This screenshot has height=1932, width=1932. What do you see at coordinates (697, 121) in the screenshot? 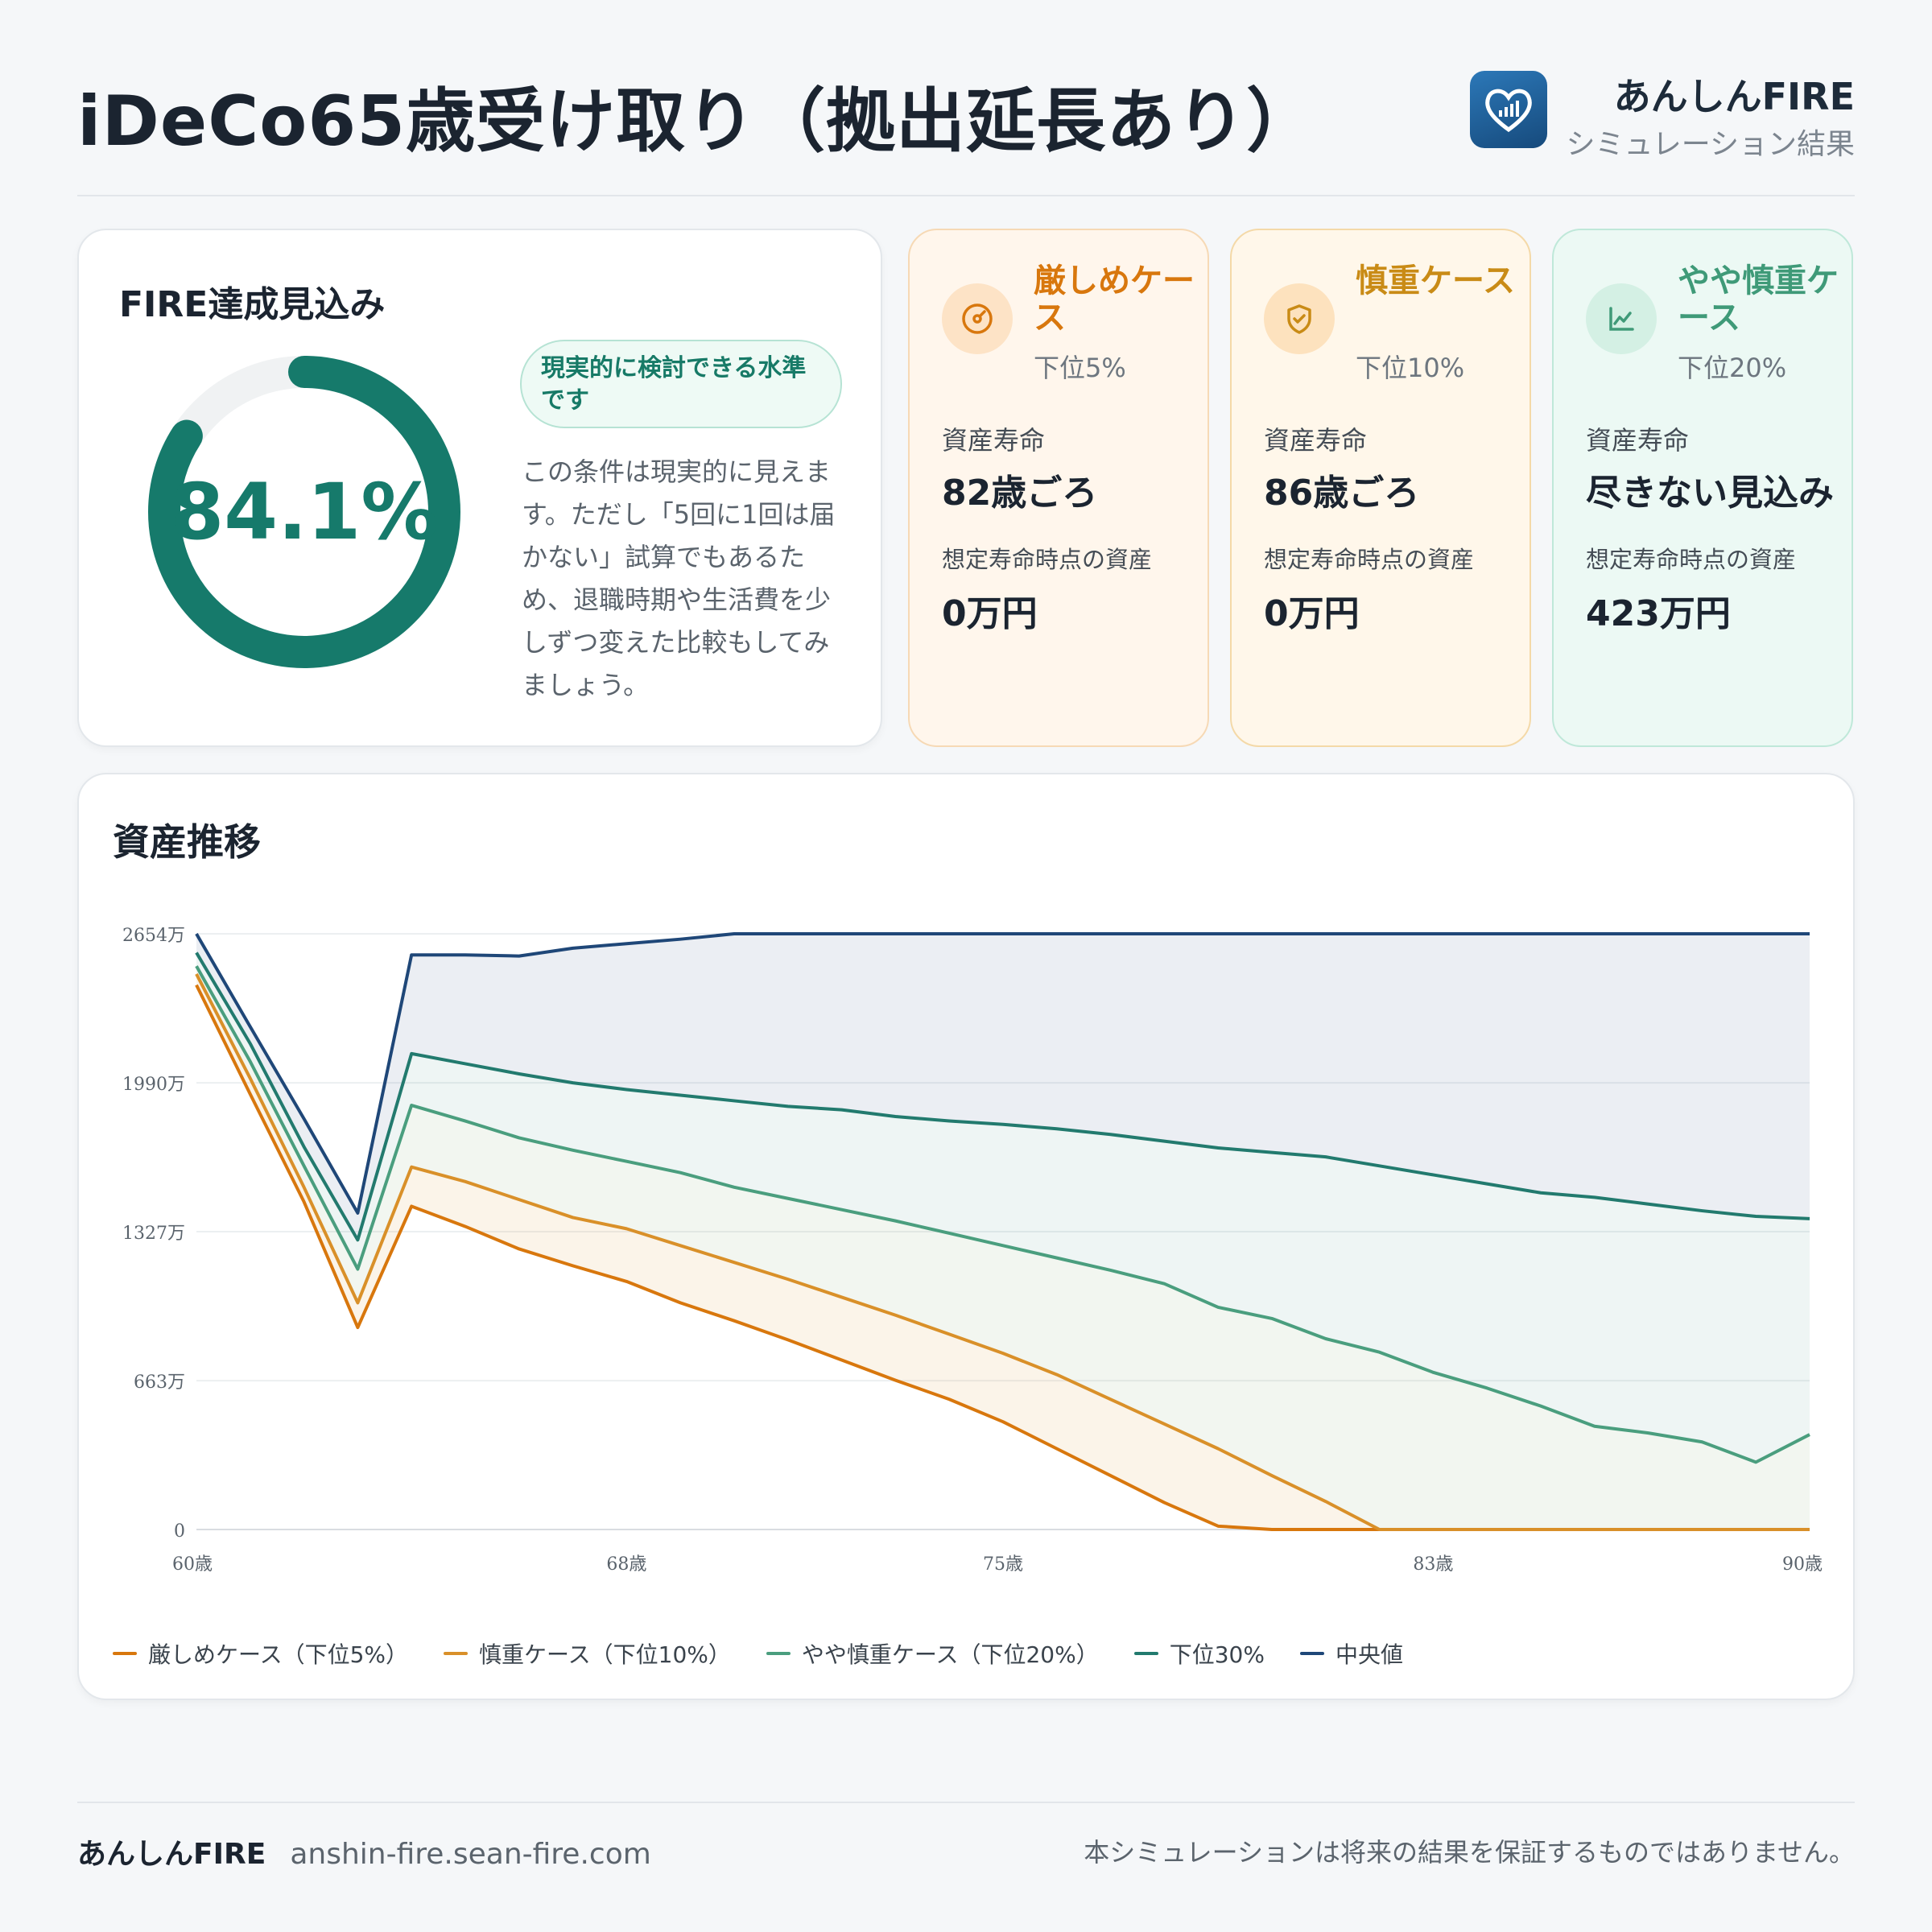
I see `page-title: iDeCo65歳受け取り（拠出延長あり）` at bounding box center [697, 121].